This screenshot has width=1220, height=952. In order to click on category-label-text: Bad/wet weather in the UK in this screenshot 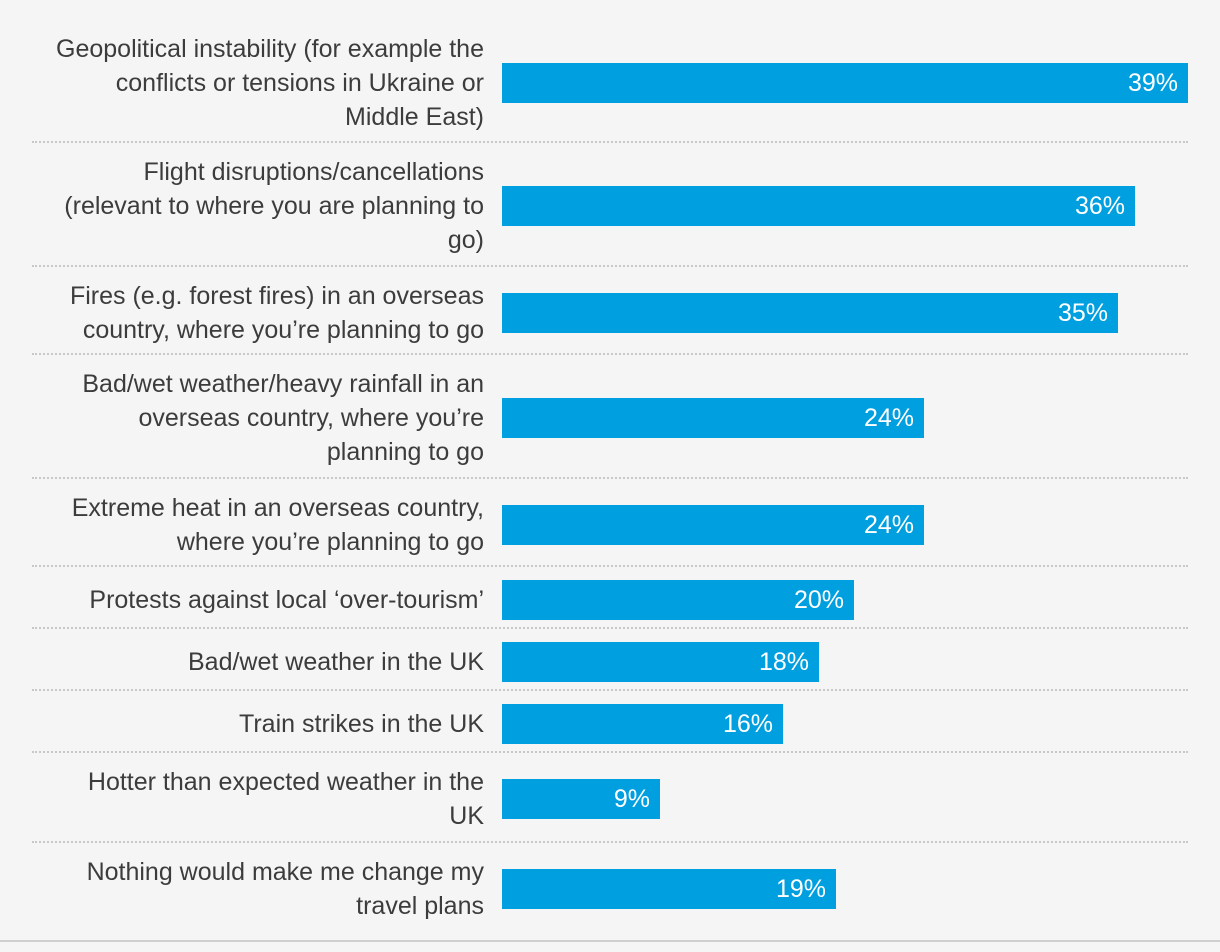, I will do `click(336, 662)`.